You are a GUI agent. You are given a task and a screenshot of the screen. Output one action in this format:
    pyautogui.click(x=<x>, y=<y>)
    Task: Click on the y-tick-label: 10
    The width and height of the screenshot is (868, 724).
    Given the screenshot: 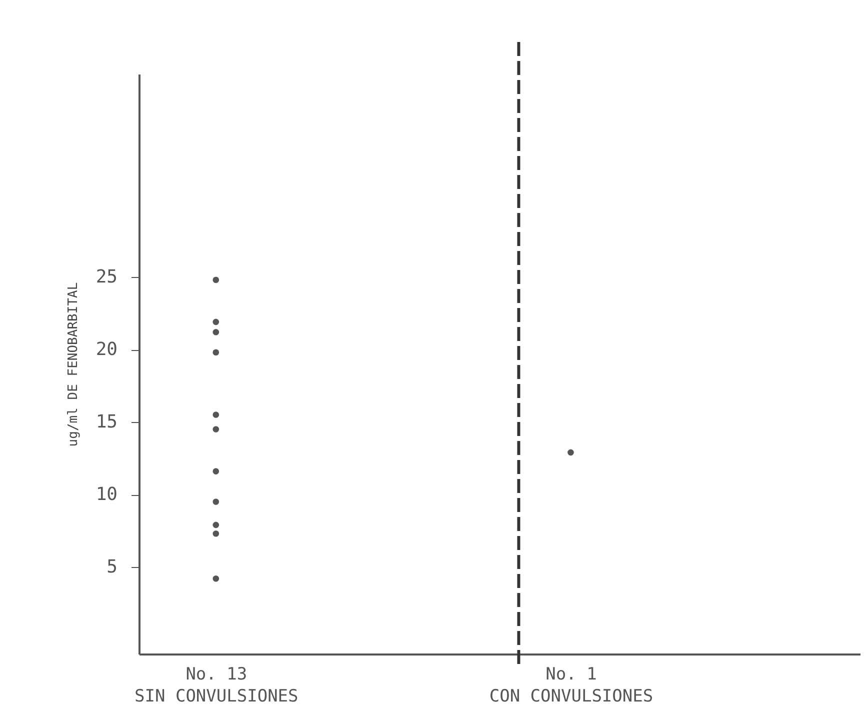 What is the action you would take?
    pyautogui.click(x=107, y=494)
    